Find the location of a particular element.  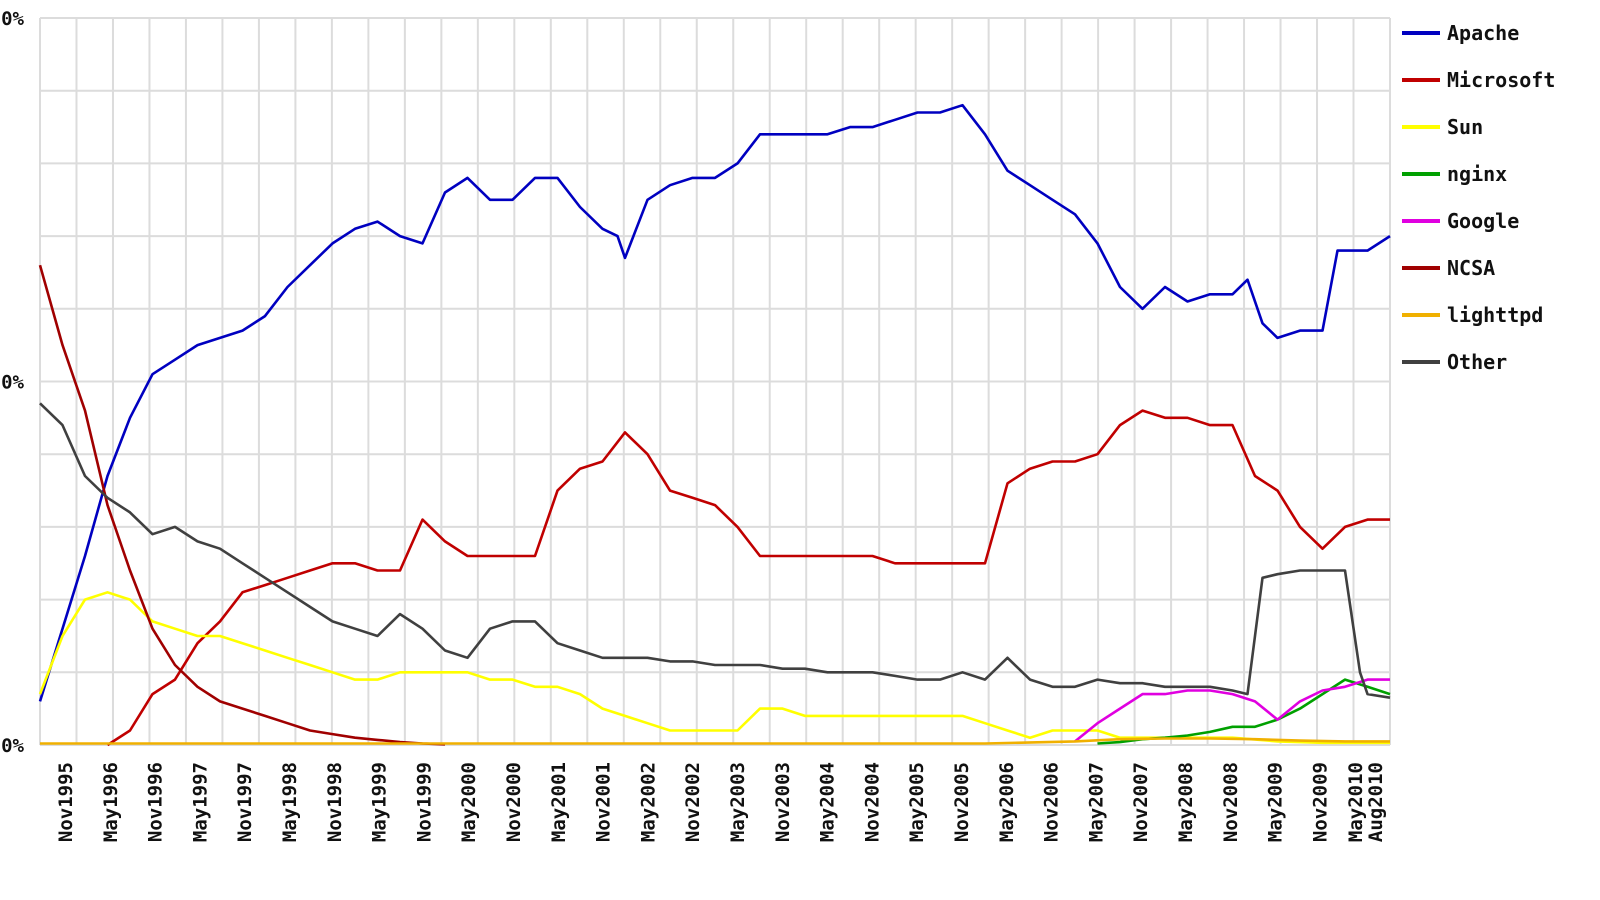

x-tick-label: May1998 is located at coordinates (290, 802).